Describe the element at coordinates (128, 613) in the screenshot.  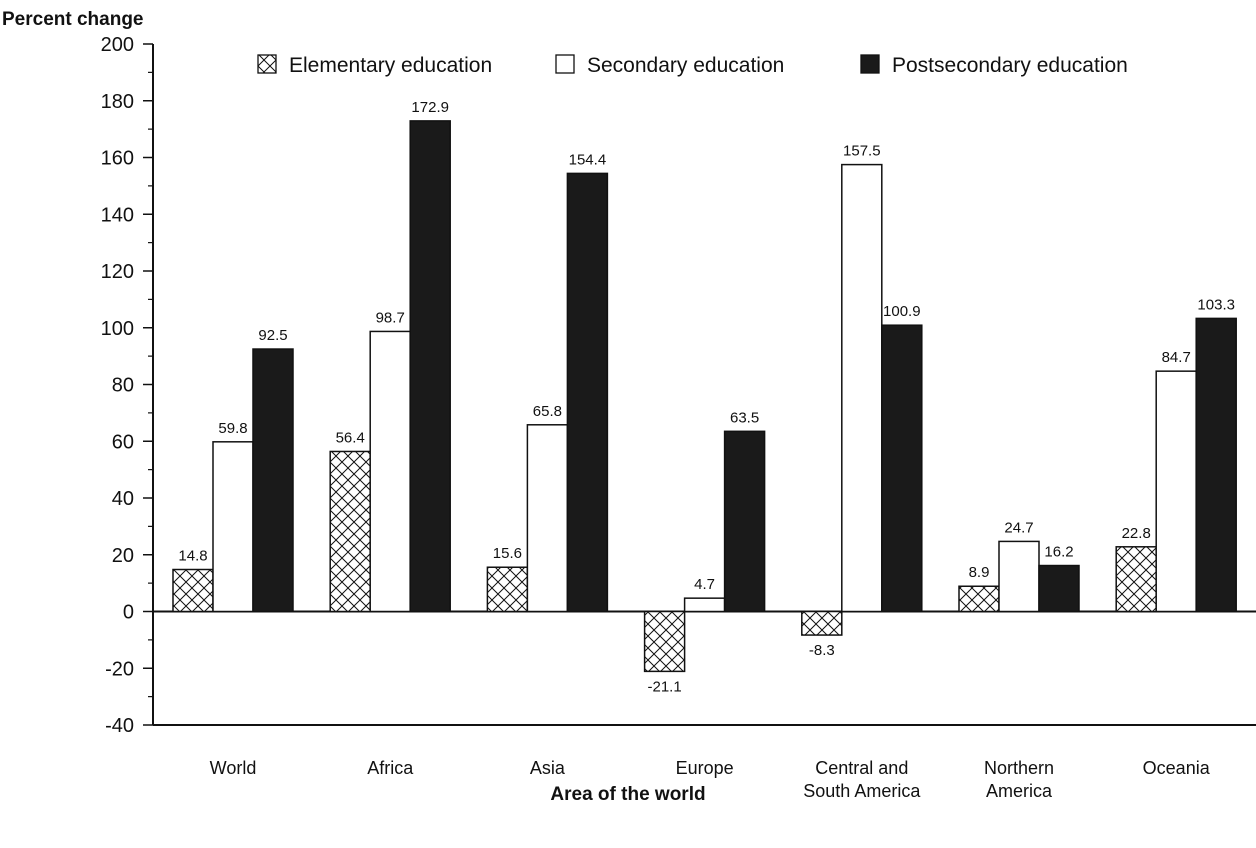
I see `y-tick-label: 0` at that location.